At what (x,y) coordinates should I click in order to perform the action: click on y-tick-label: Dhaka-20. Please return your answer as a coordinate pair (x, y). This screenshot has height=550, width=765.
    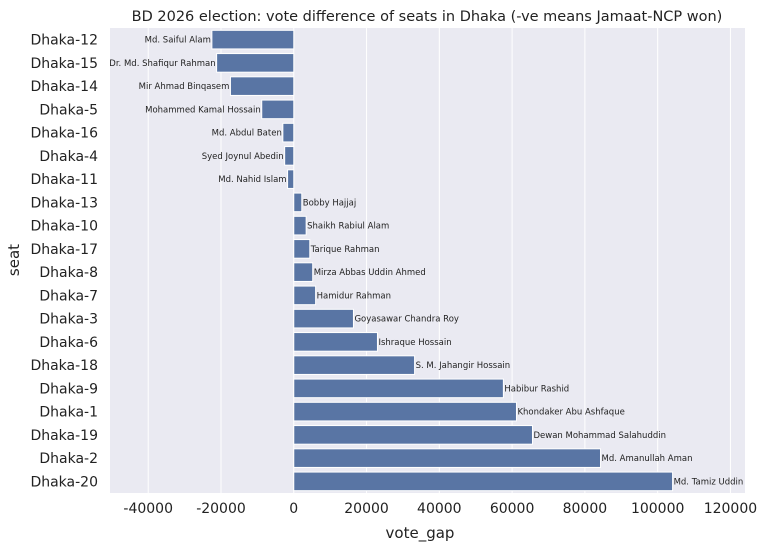
    Looking at the image, I should click on (64, 482).